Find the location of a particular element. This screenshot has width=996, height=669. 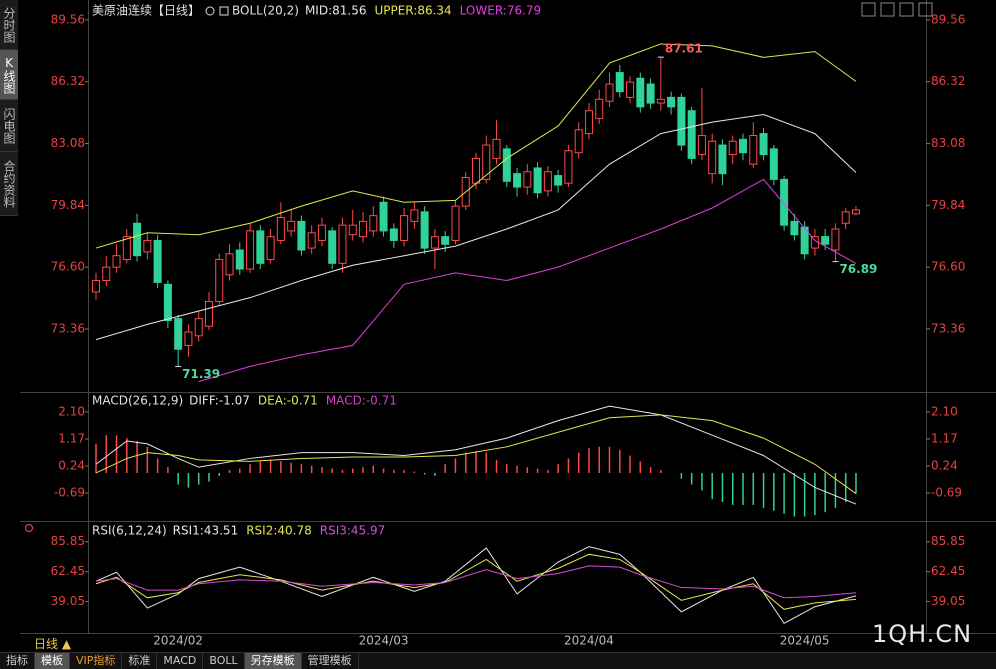

legend-item: DEA:-0.71 is located at coordinates (288, 401).